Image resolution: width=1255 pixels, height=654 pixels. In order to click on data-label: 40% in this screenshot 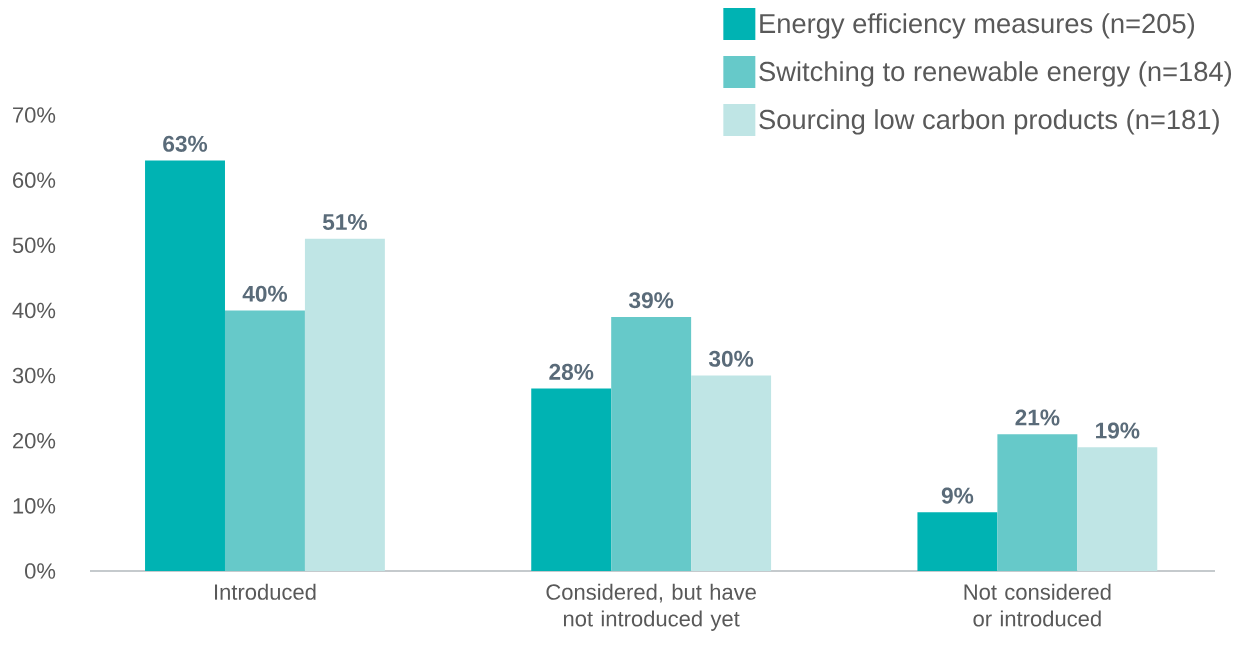, I will do `click(265, 293)`.